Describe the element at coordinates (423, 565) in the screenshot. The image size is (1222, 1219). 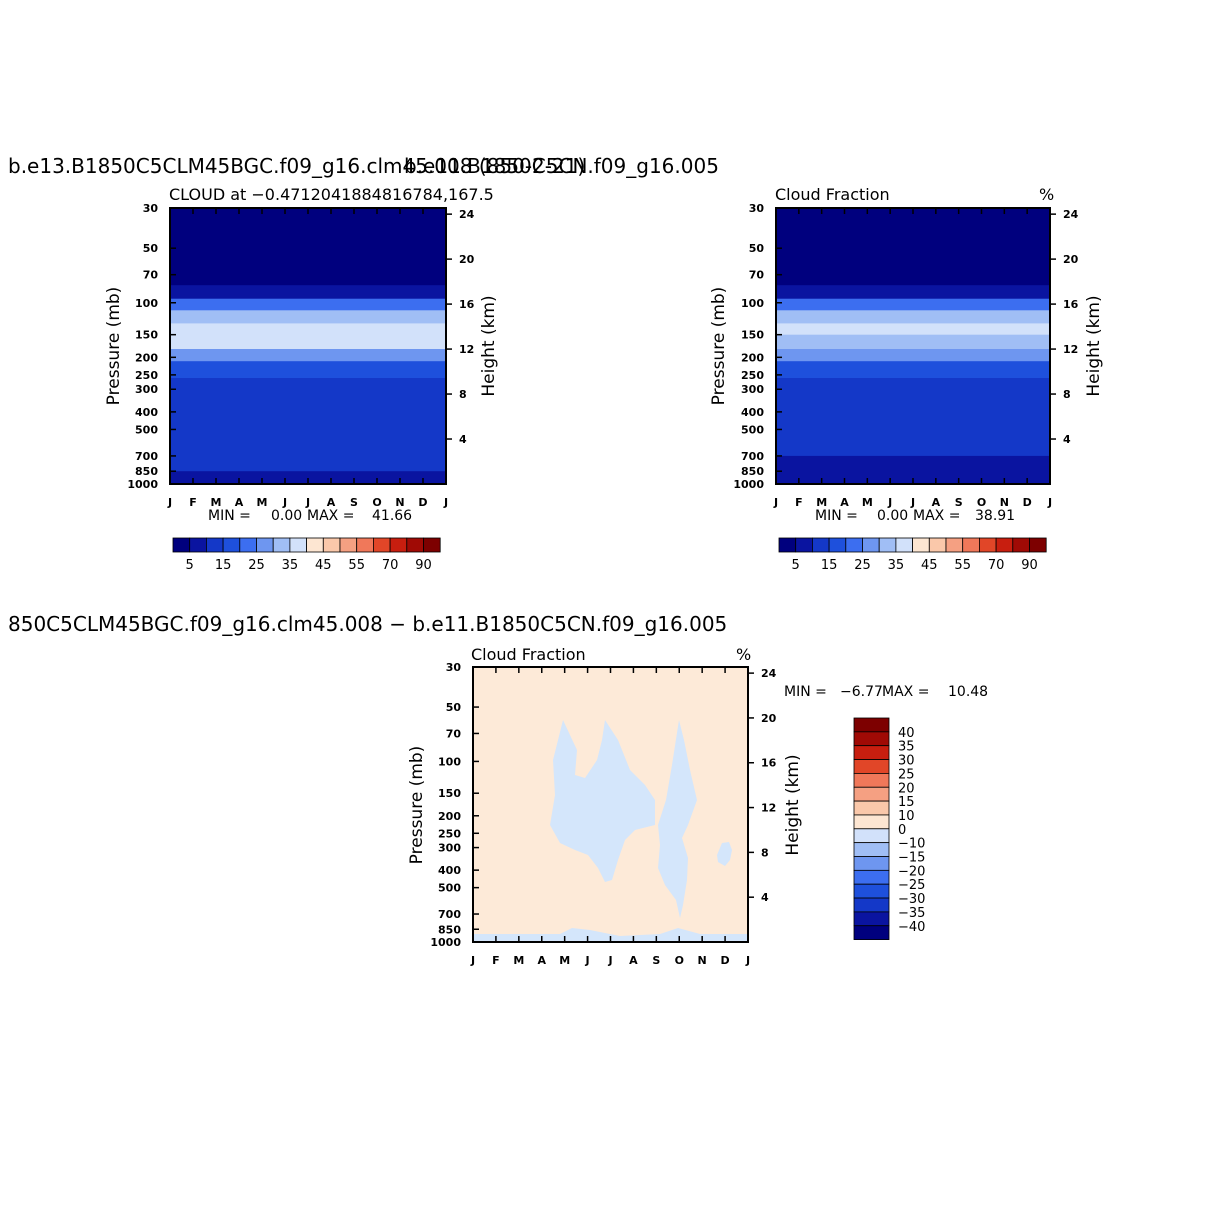
I see `colorbar-label: 90` at that location.